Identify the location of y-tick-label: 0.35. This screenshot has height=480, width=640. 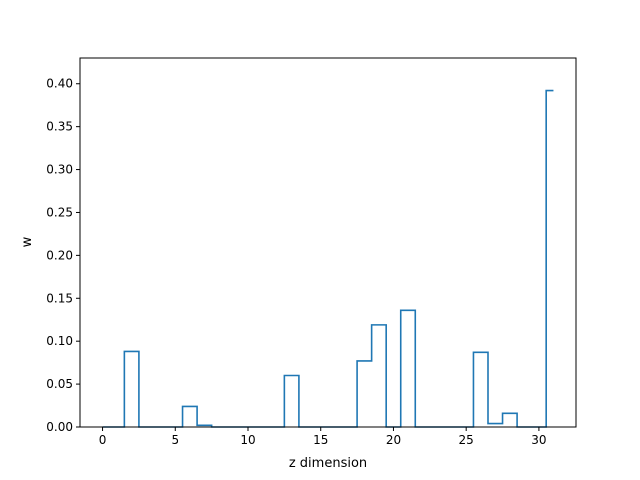
(59, 127).